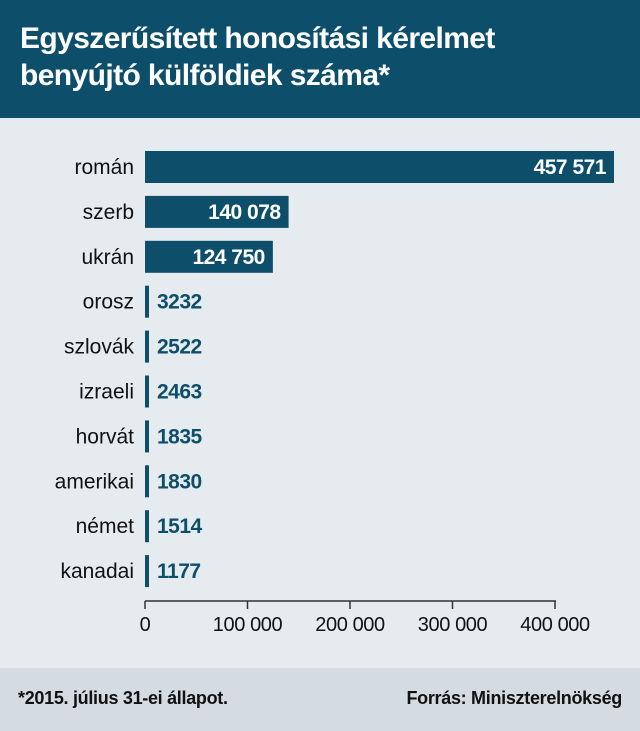  I want to click on x-tick-label: 100 000, so click(248, 625).